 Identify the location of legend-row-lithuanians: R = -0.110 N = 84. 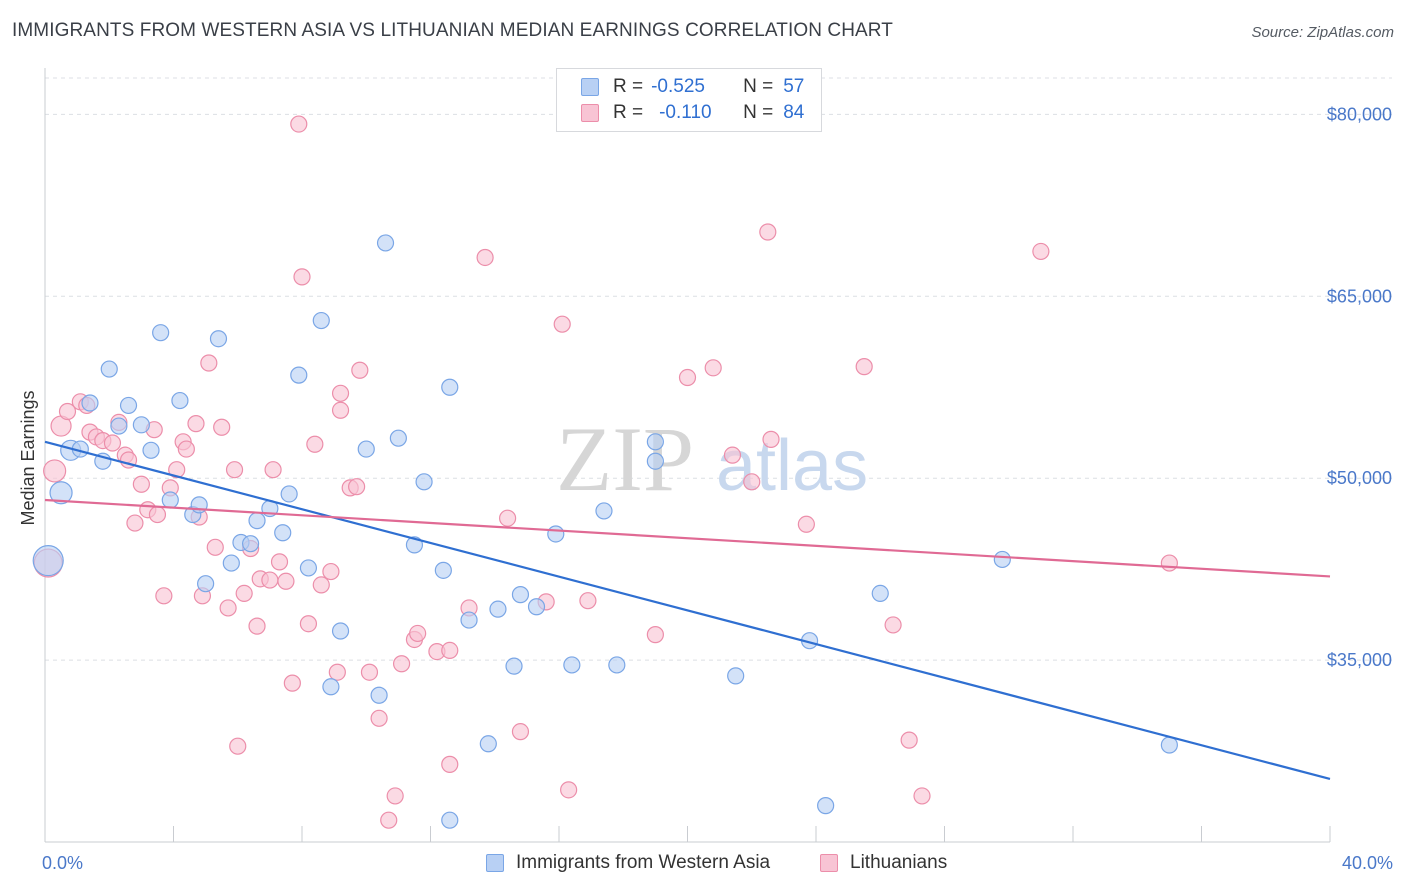
(692, 113).